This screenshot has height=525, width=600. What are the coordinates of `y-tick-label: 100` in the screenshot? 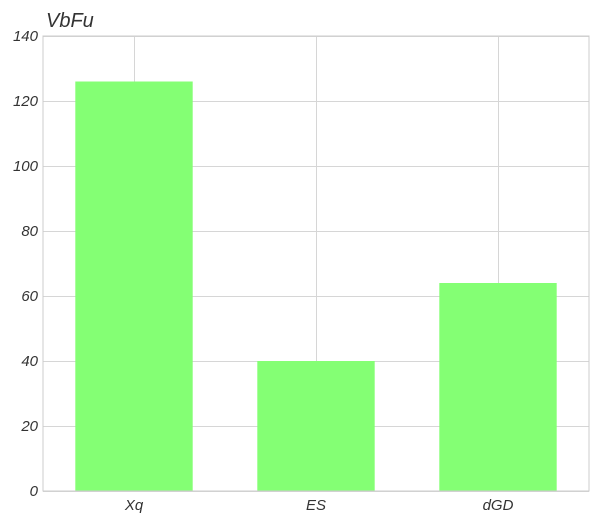 It's located at (26, 166).